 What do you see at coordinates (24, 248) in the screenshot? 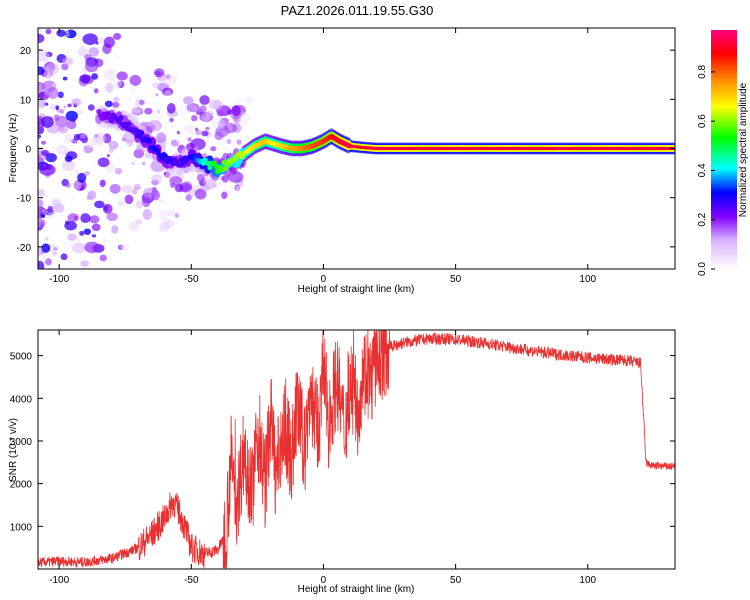
I see `y-tick-label: -20` at bounding box center [24, 248].